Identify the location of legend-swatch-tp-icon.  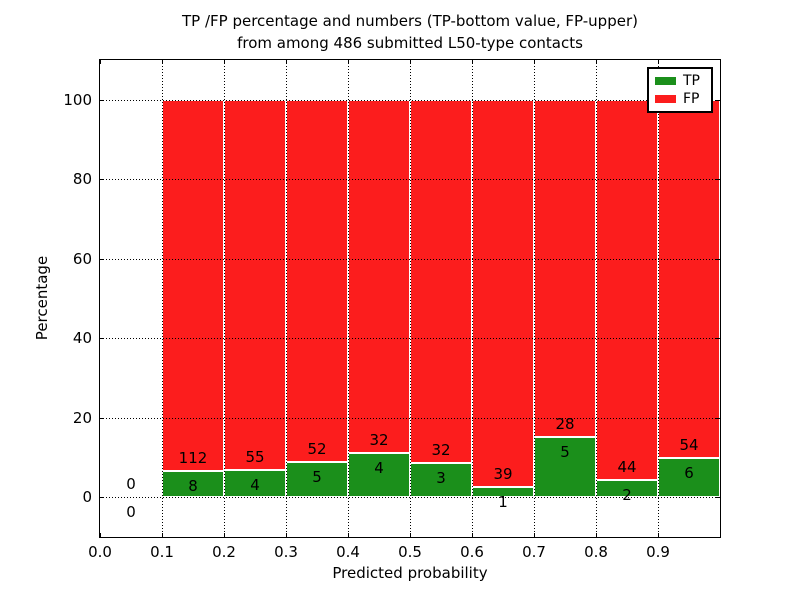
(665, 81).